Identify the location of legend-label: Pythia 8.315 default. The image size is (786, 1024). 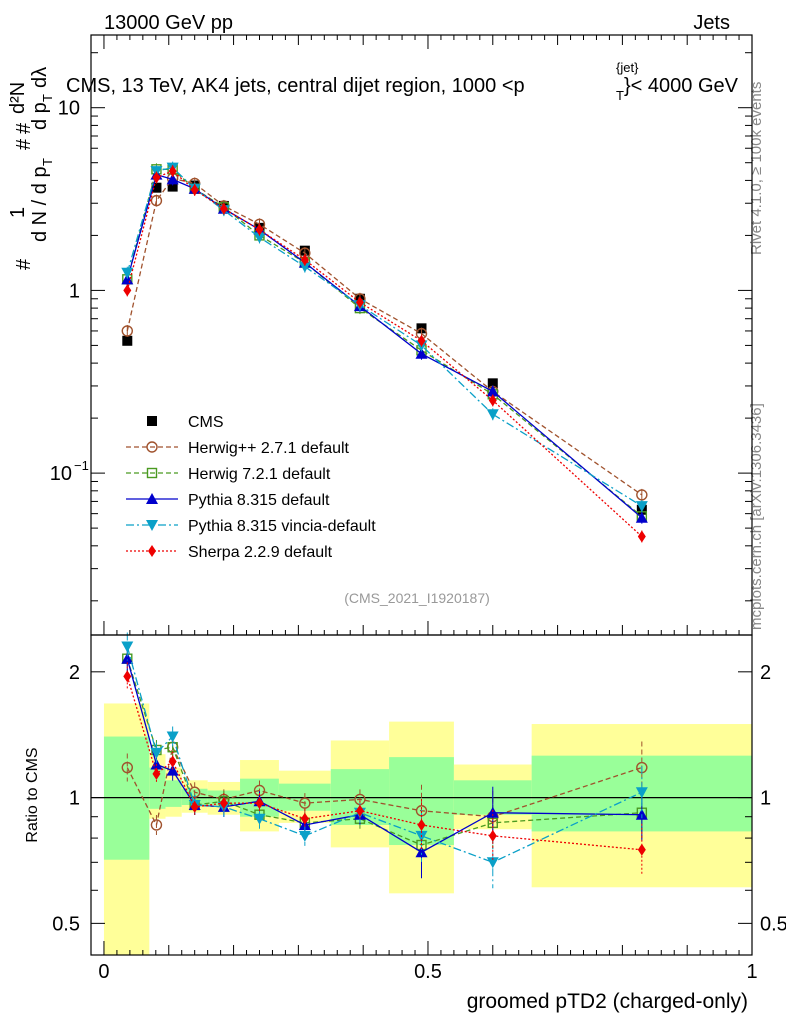
(259, 500).